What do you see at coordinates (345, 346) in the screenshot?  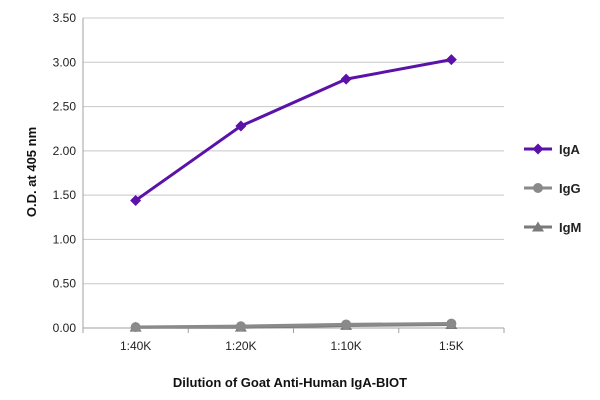 I see `x-tick-label: 1:10K` at bounding box center [345, 346].